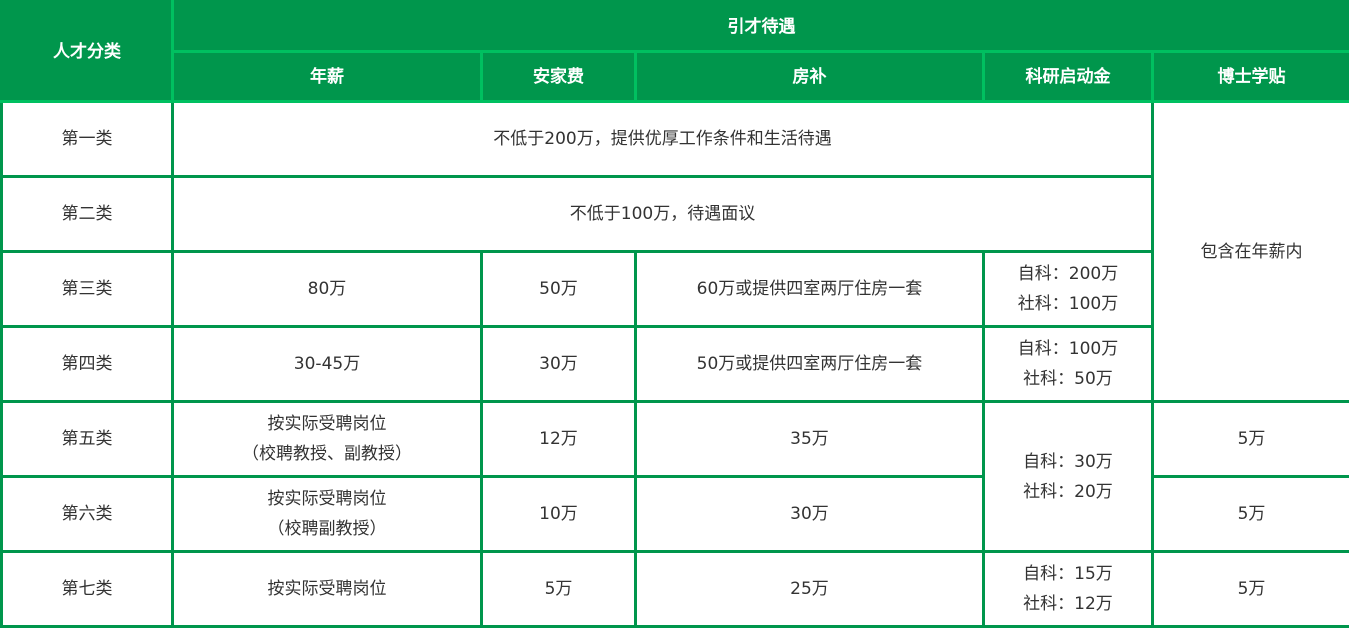  Describe the element at coordinates (663, 214) in the screenshot. I see `merged-benefit: 不低于100万，待遇面议` at that location.